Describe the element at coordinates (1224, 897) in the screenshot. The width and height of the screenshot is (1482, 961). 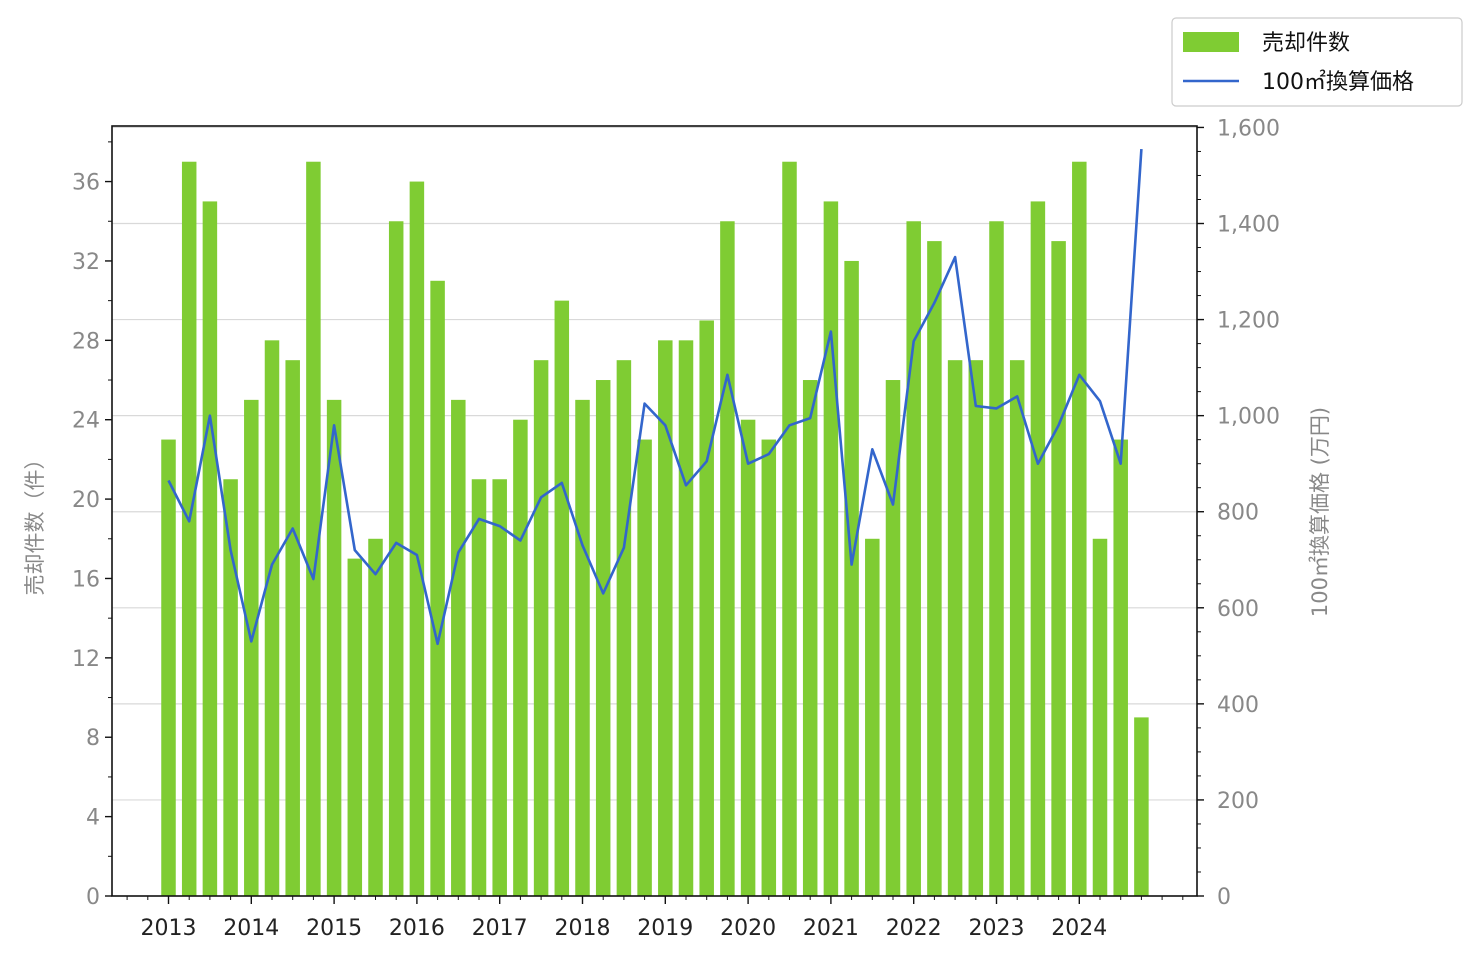
I see `y2-tick-label: 0` at that location.